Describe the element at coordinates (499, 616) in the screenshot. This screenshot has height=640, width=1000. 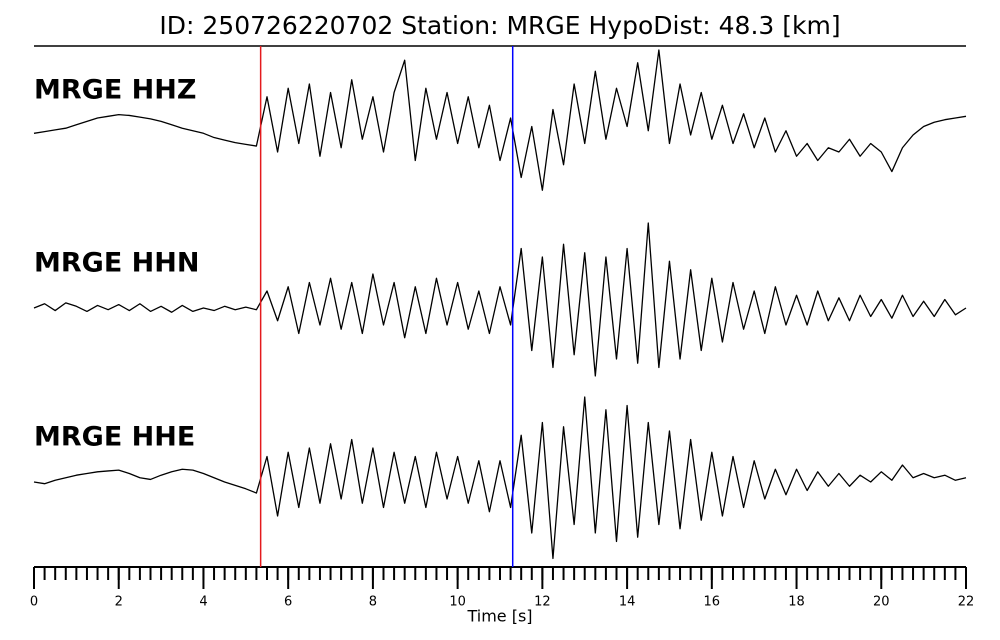
I see `x-axis-label: Time [s]` at that location.